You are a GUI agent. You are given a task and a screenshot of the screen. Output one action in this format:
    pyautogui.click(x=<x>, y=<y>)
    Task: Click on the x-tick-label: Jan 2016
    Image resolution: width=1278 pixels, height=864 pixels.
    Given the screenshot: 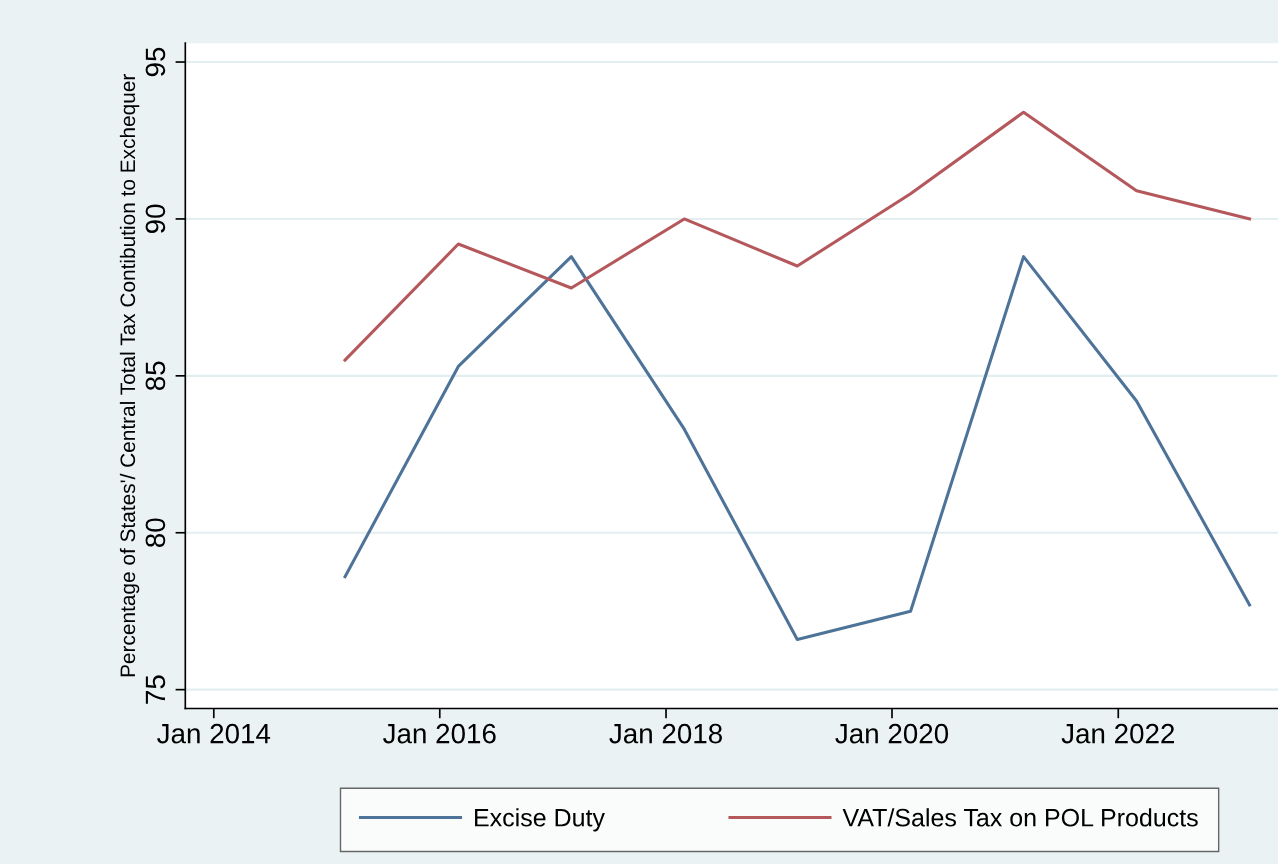 What is the action you would take?
    pyautogui.click(x=439, y=733)
    